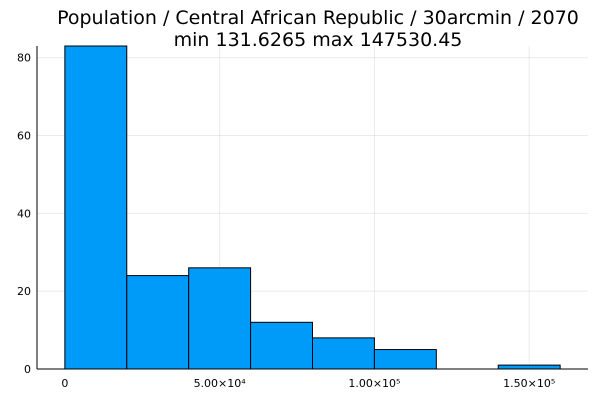 The image size is (600, 400). I want to click on y-tick-labels: 0 20 40 60 80, so click(24, 214).